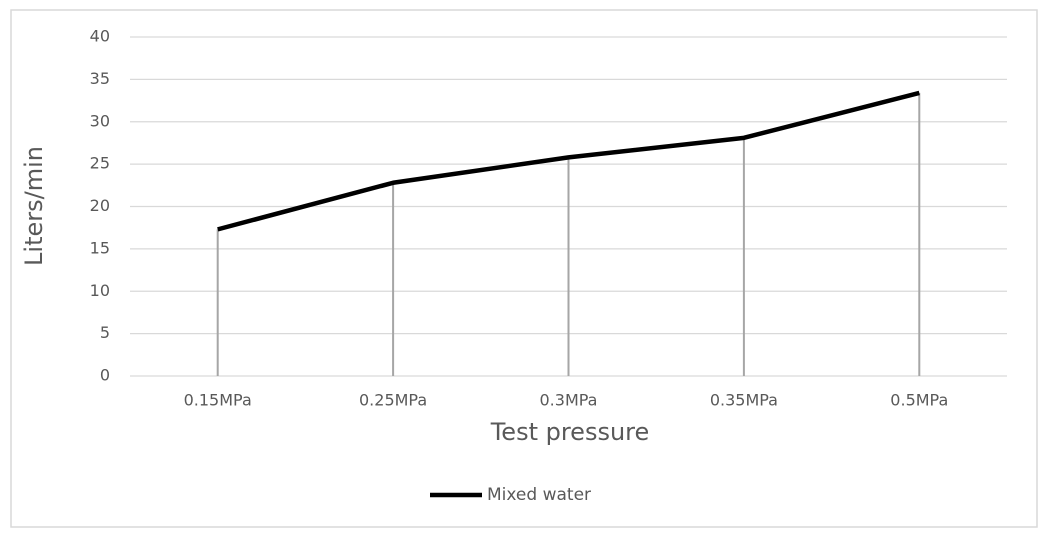  I want to click on x-tick-label: 0.3MPa, so click(569, 400).